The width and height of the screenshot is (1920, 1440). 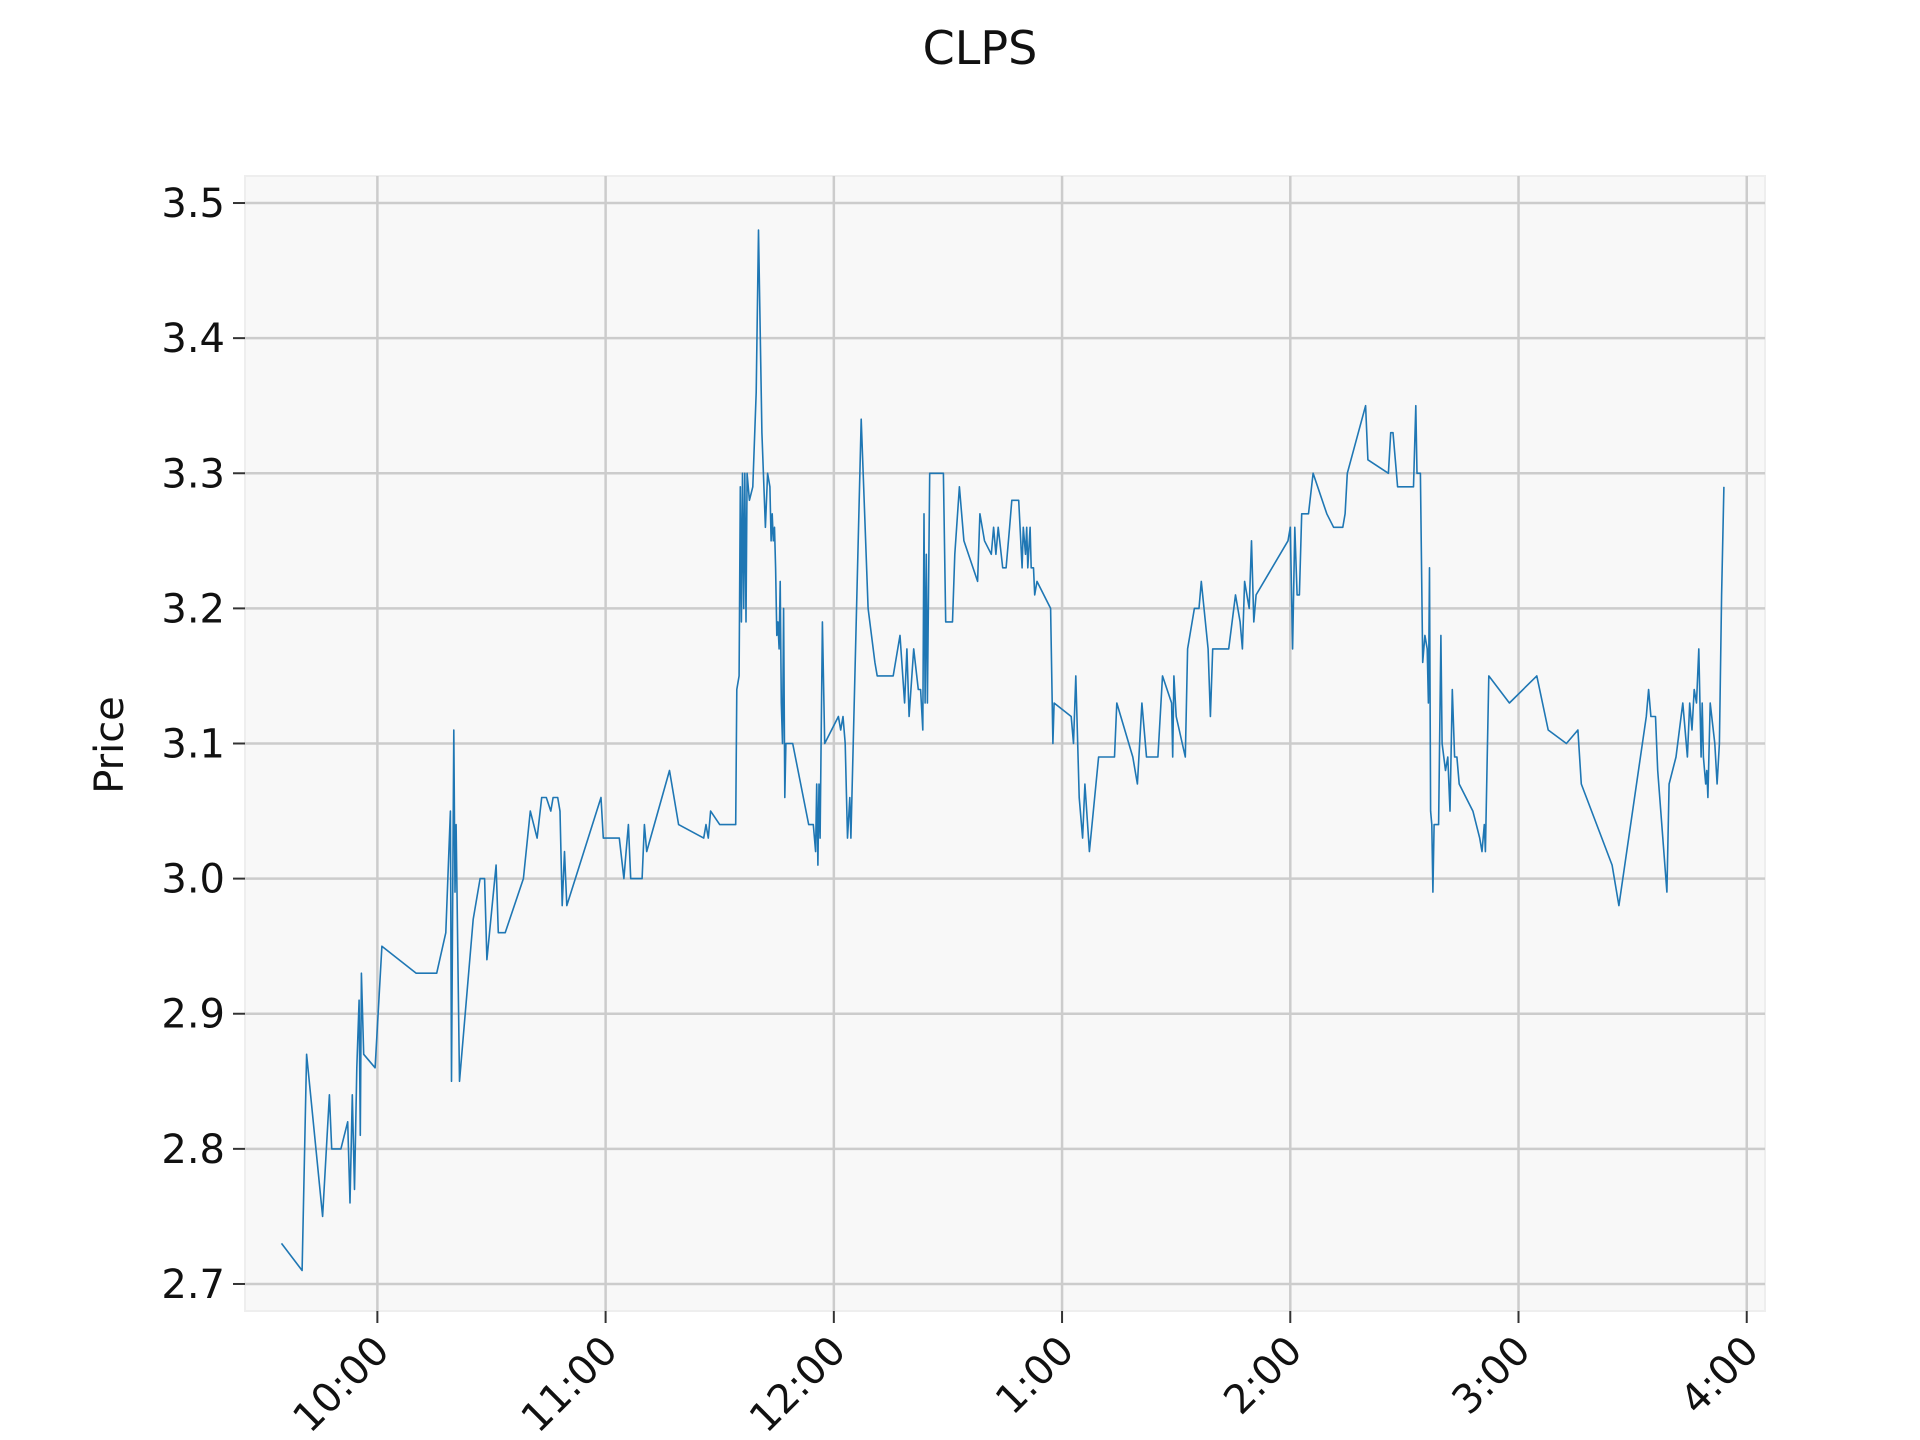 What do you see at coordinates (193, 745) in the screenshot?
I see `y-tick-label: 3.1` at bounding box center [193, 745].